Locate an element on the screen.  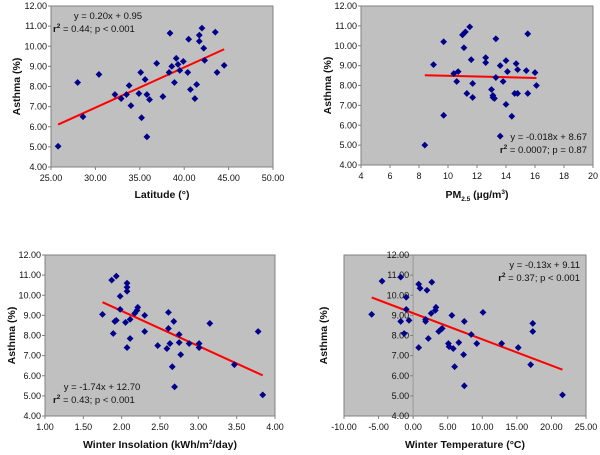
x-label-main: Winter Insolation (kWh/m is located at coordinates (146, 445).